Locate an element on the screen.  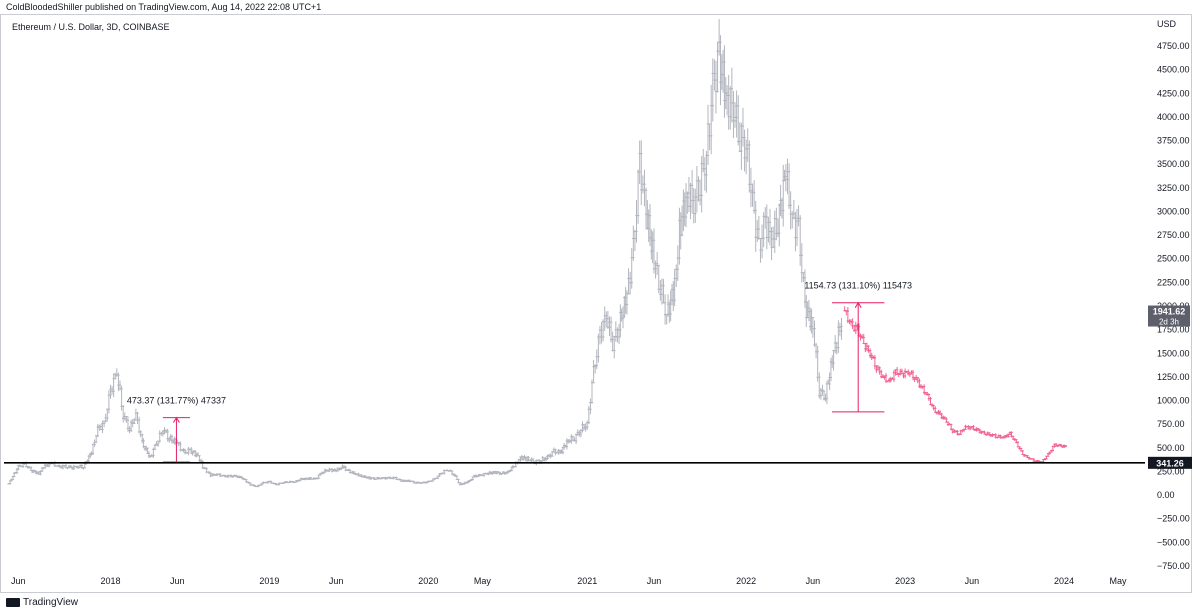
currency-label: USD is located at coordinates (1167, 24).